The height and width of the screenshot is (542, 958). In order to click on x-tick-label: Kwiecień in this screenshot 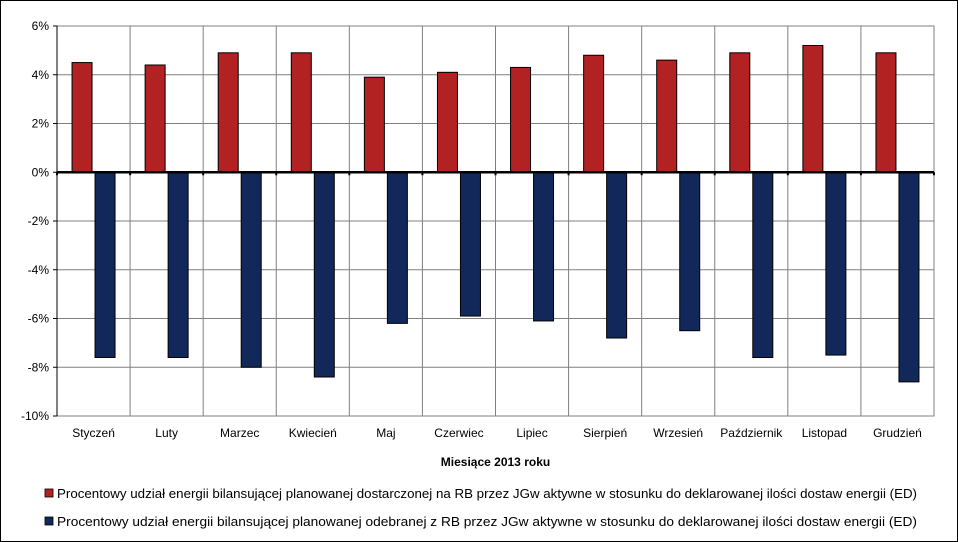, I will do `click(313, 433)`.